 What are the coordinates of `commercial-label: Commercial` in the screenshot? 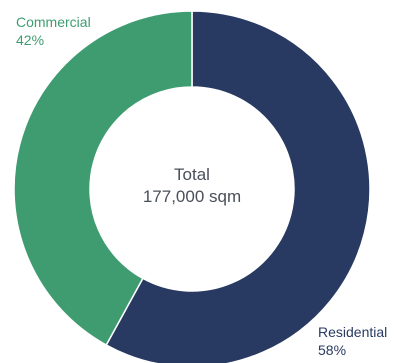 It's located at (53, 22).